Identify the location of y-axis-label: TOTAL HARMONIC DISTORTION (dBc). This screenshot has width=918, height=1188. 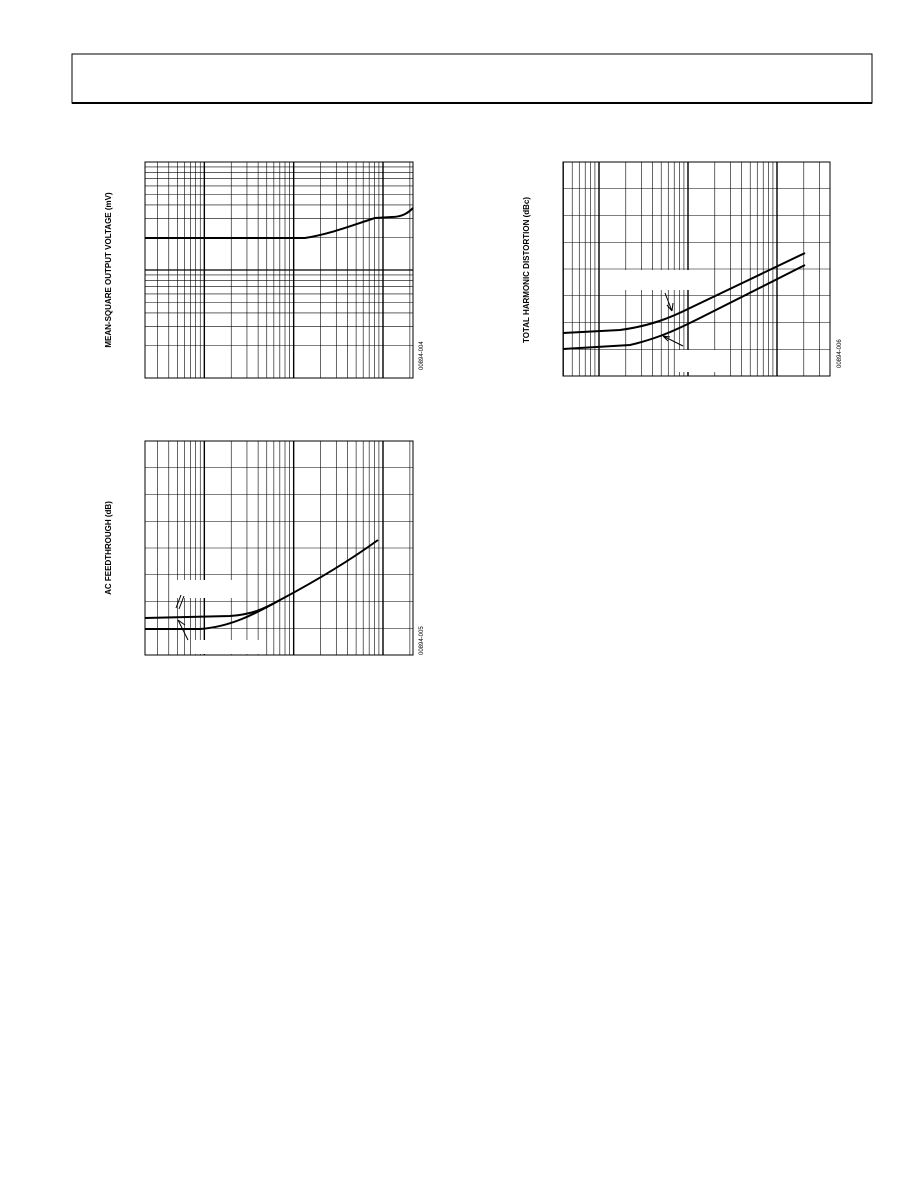
(526, 270).